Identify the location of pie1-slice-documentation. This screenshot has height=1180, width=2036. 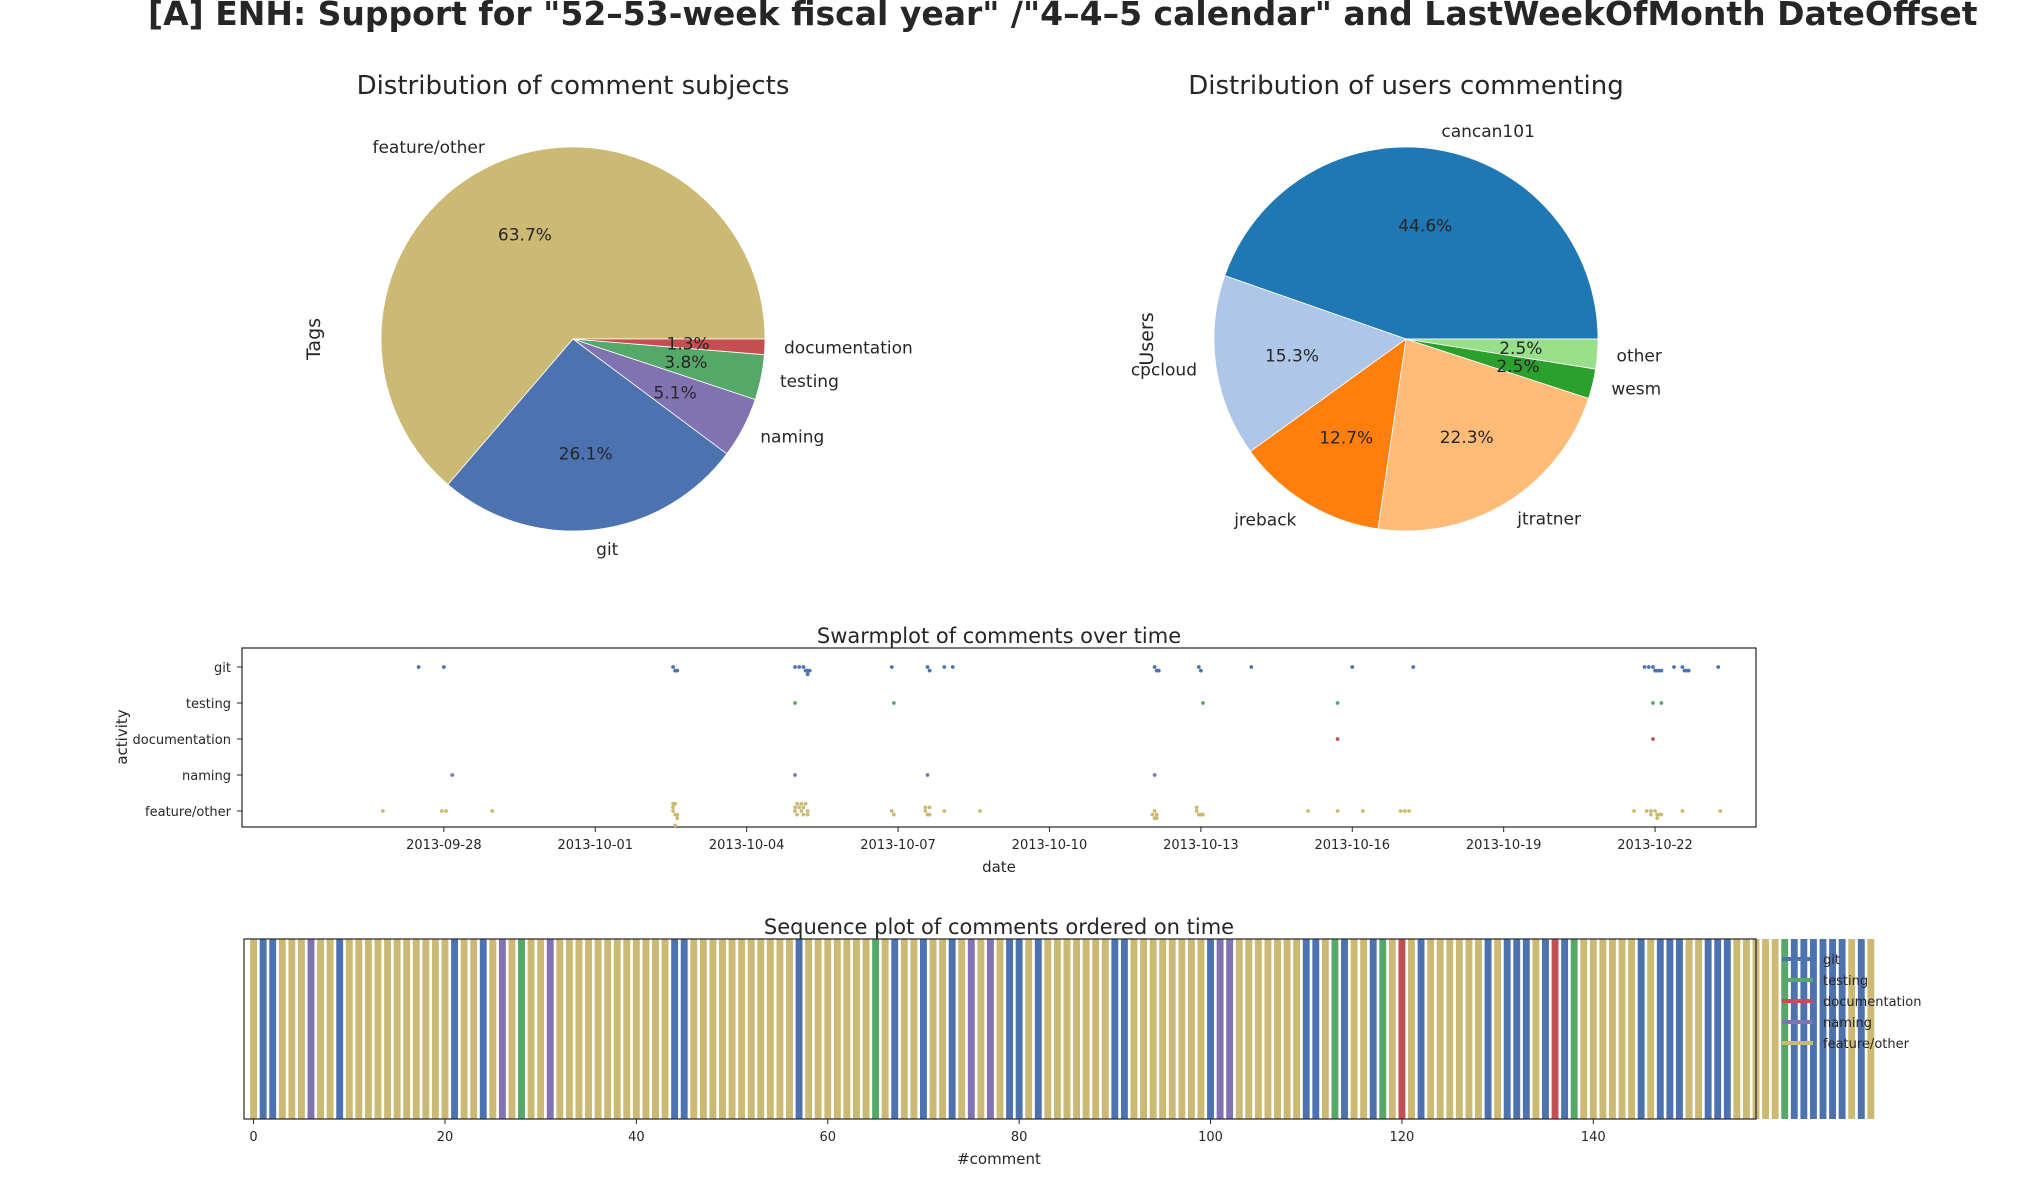
(669, 347).